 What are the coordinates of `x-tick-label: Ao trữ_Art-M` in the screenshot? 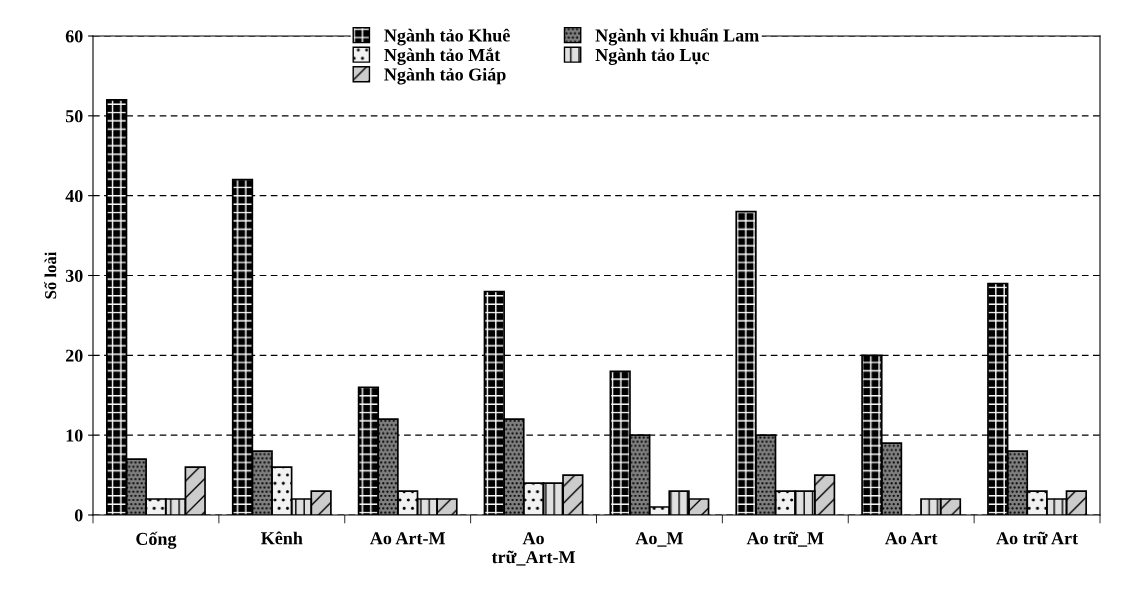 It's located at (533, 549).